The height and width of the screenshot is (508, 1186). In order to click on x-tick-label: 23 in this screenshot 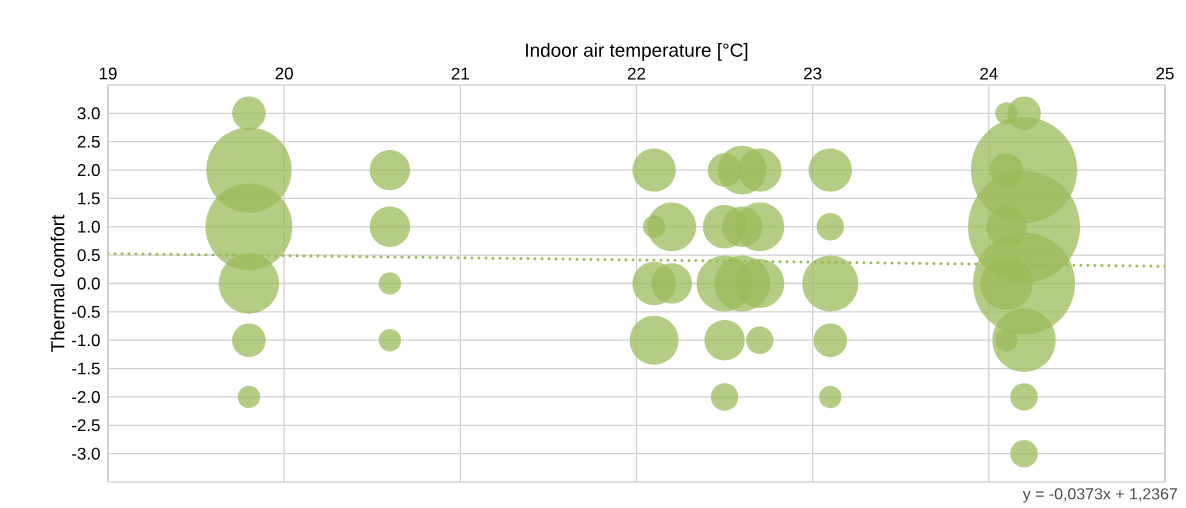, I will do `click(813, 73)`.